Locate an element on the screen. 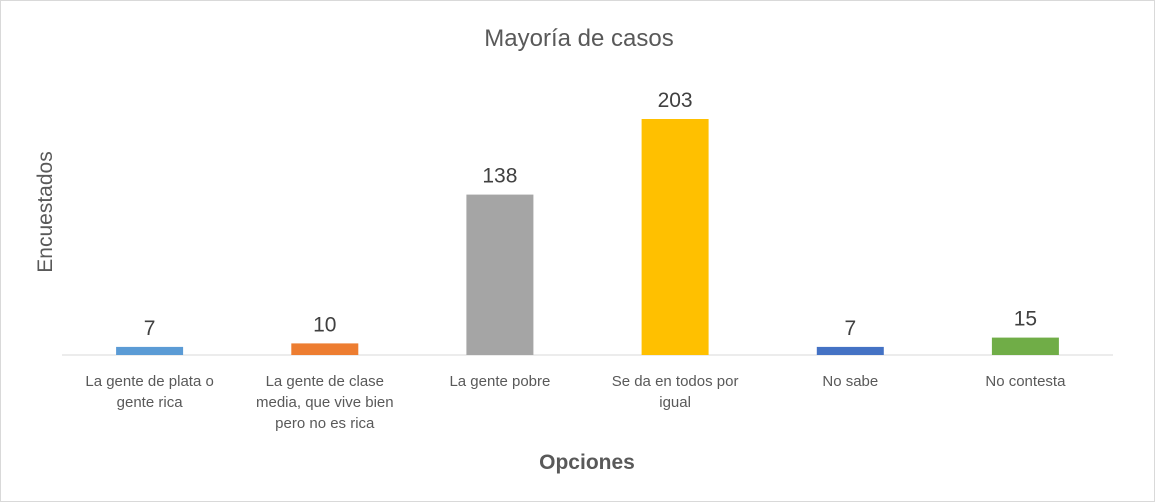 The image size is (1155, 502). data-label-2: 10 is located at coordinates (324, 324).